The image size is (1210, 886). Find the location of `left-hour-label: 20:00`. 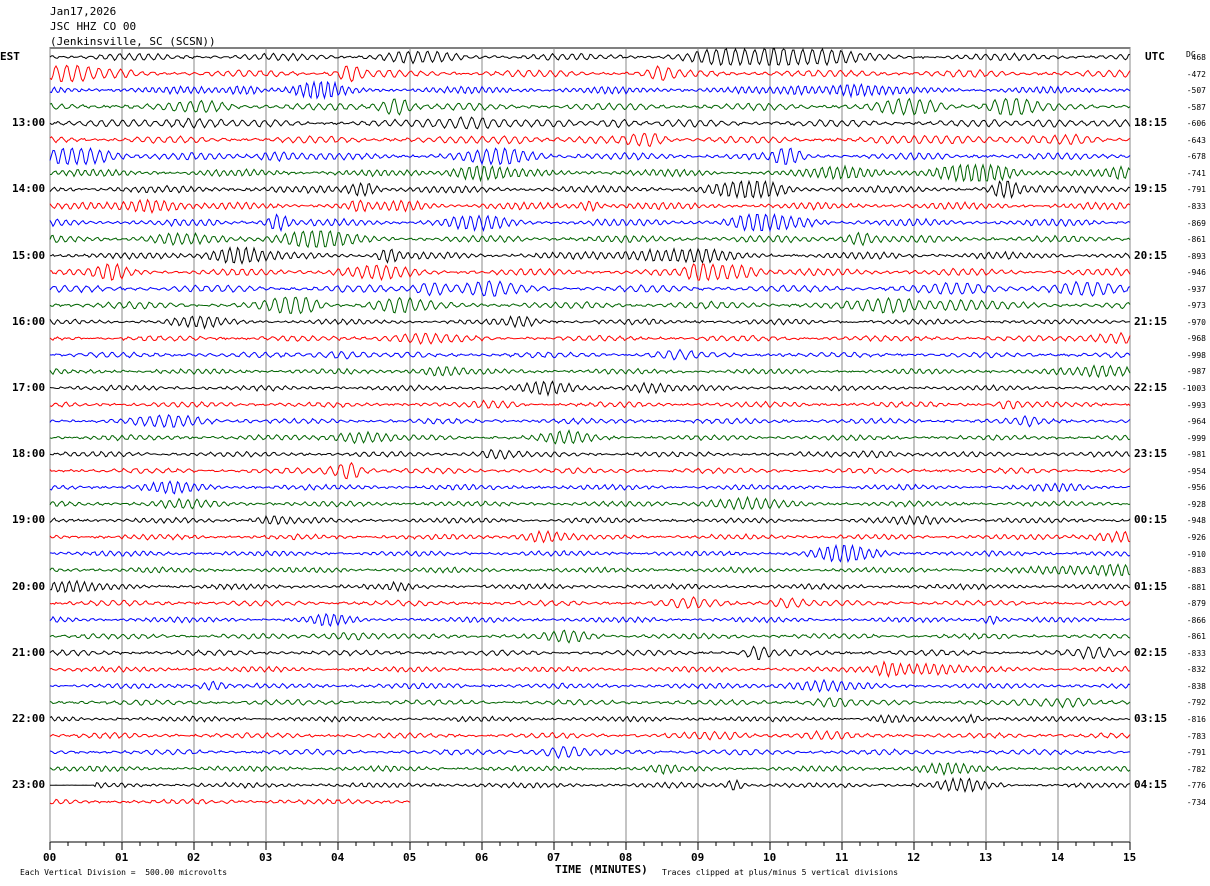

left-hour-label: 20:00 is located at coordinates (29, 586).